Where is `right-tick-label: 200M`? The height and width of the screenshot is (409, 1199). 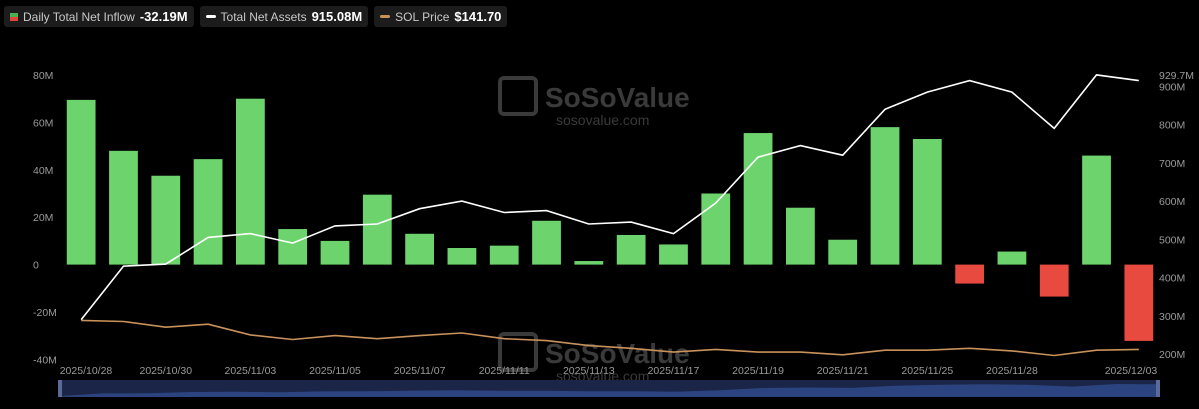 right-tick-label: 200M is located at coordinates (1172, 355).